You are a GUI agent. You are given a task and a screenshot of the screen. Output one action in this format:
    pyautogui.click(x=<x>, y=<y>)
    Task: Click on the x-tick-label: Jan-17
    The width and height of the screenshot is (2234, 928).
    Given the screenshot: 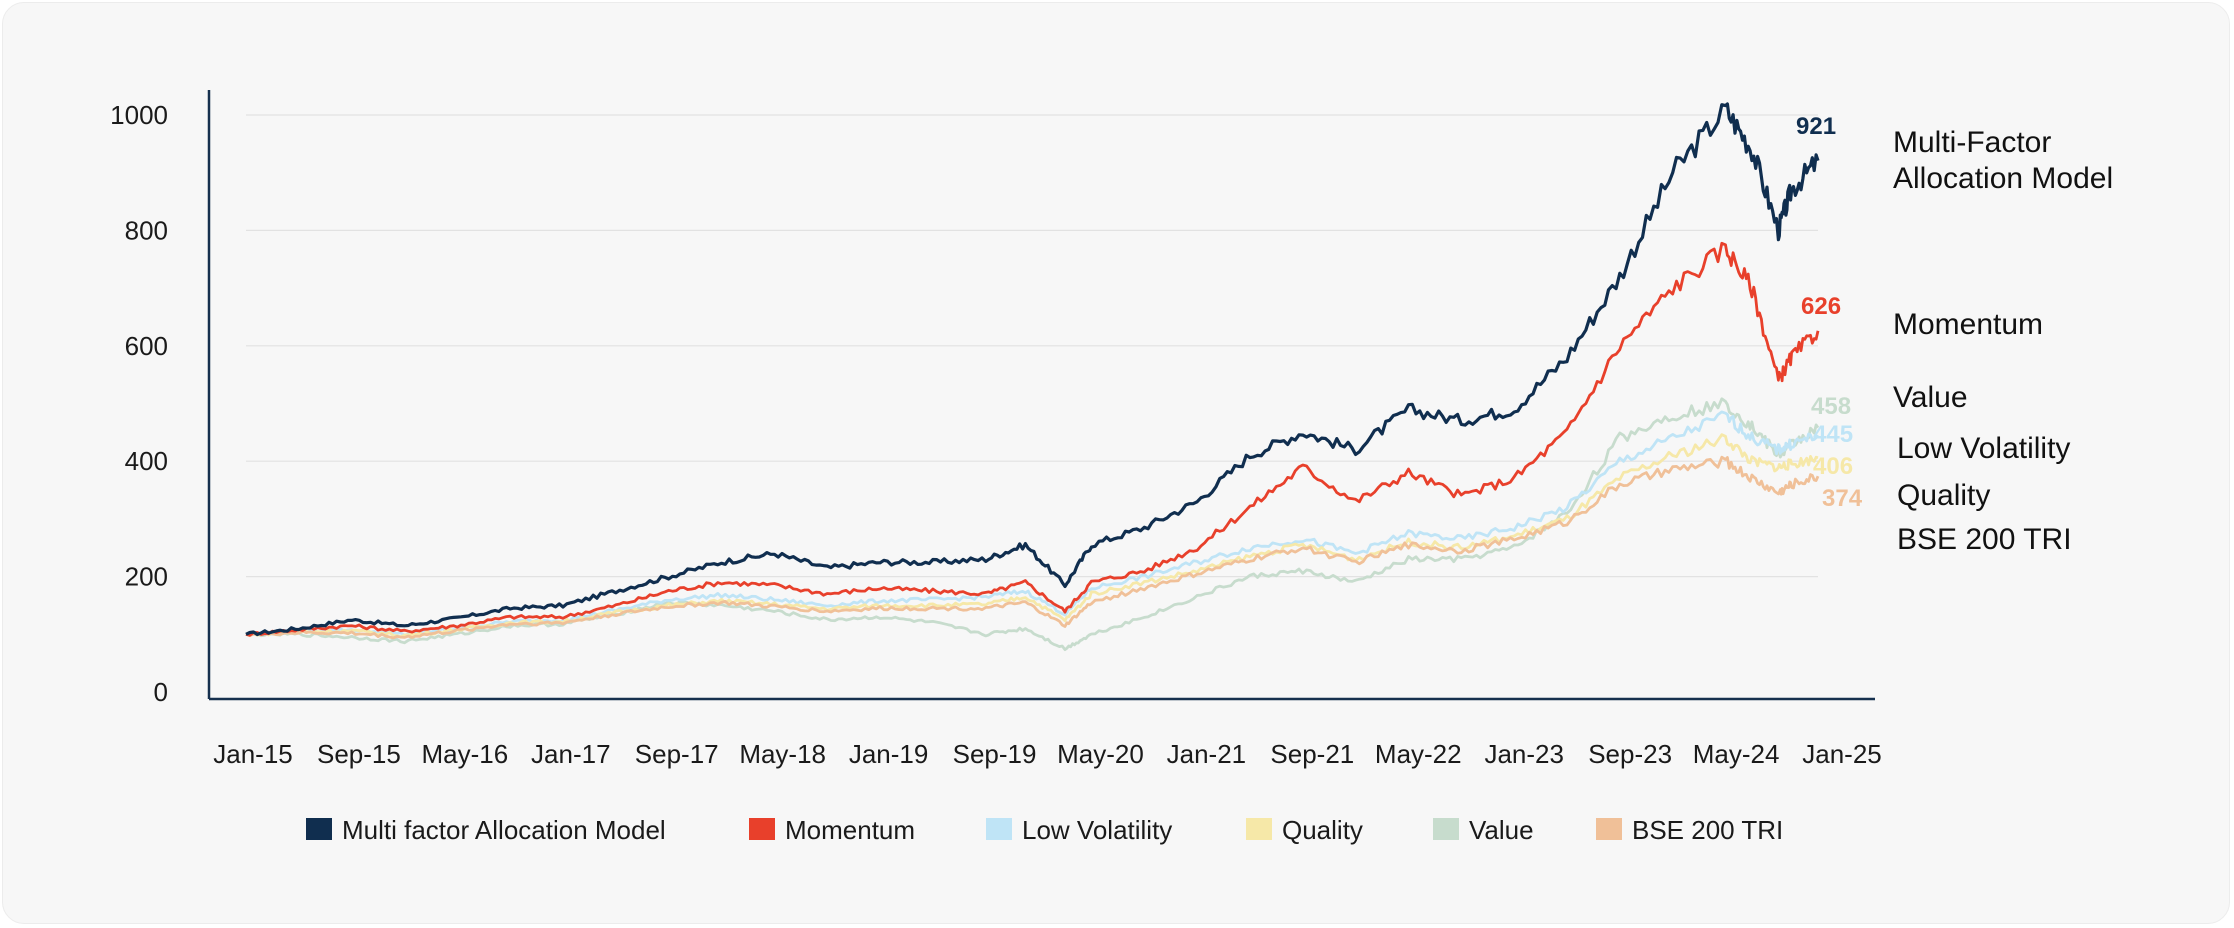 What is the action you would take?
    pyautogui.click(x=571, y=754)
    